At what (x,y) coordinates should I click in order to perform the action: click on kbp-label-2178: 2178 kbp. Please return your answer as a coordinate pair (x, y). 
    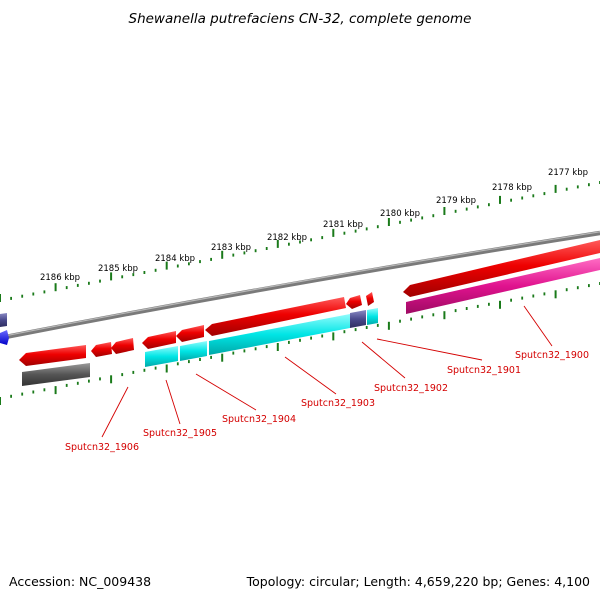
    Looking at the image, I should click on (512, 188).